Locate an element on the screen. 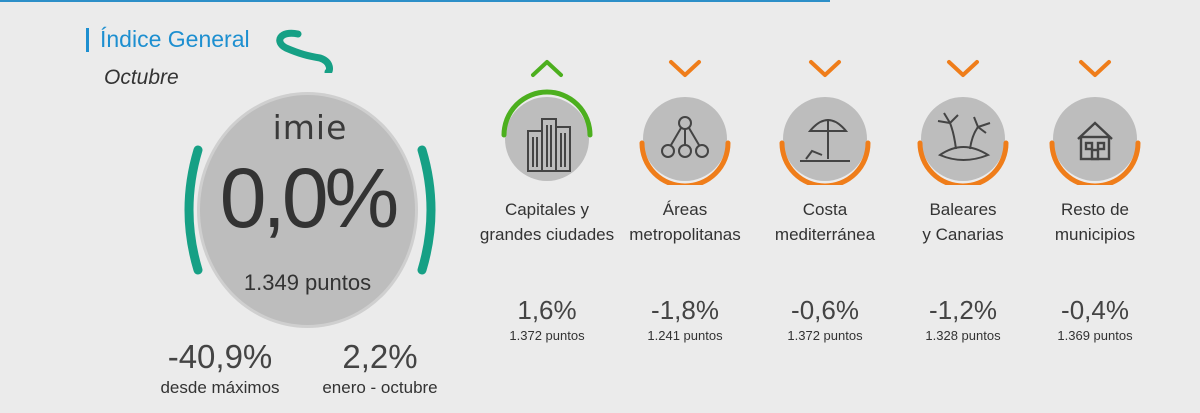 The width and height of the screenshot is (1200, 413). region-resto-municipios: Resto de municipios -0,4% 1.369 puntos is located at coordinates (1095, 199).